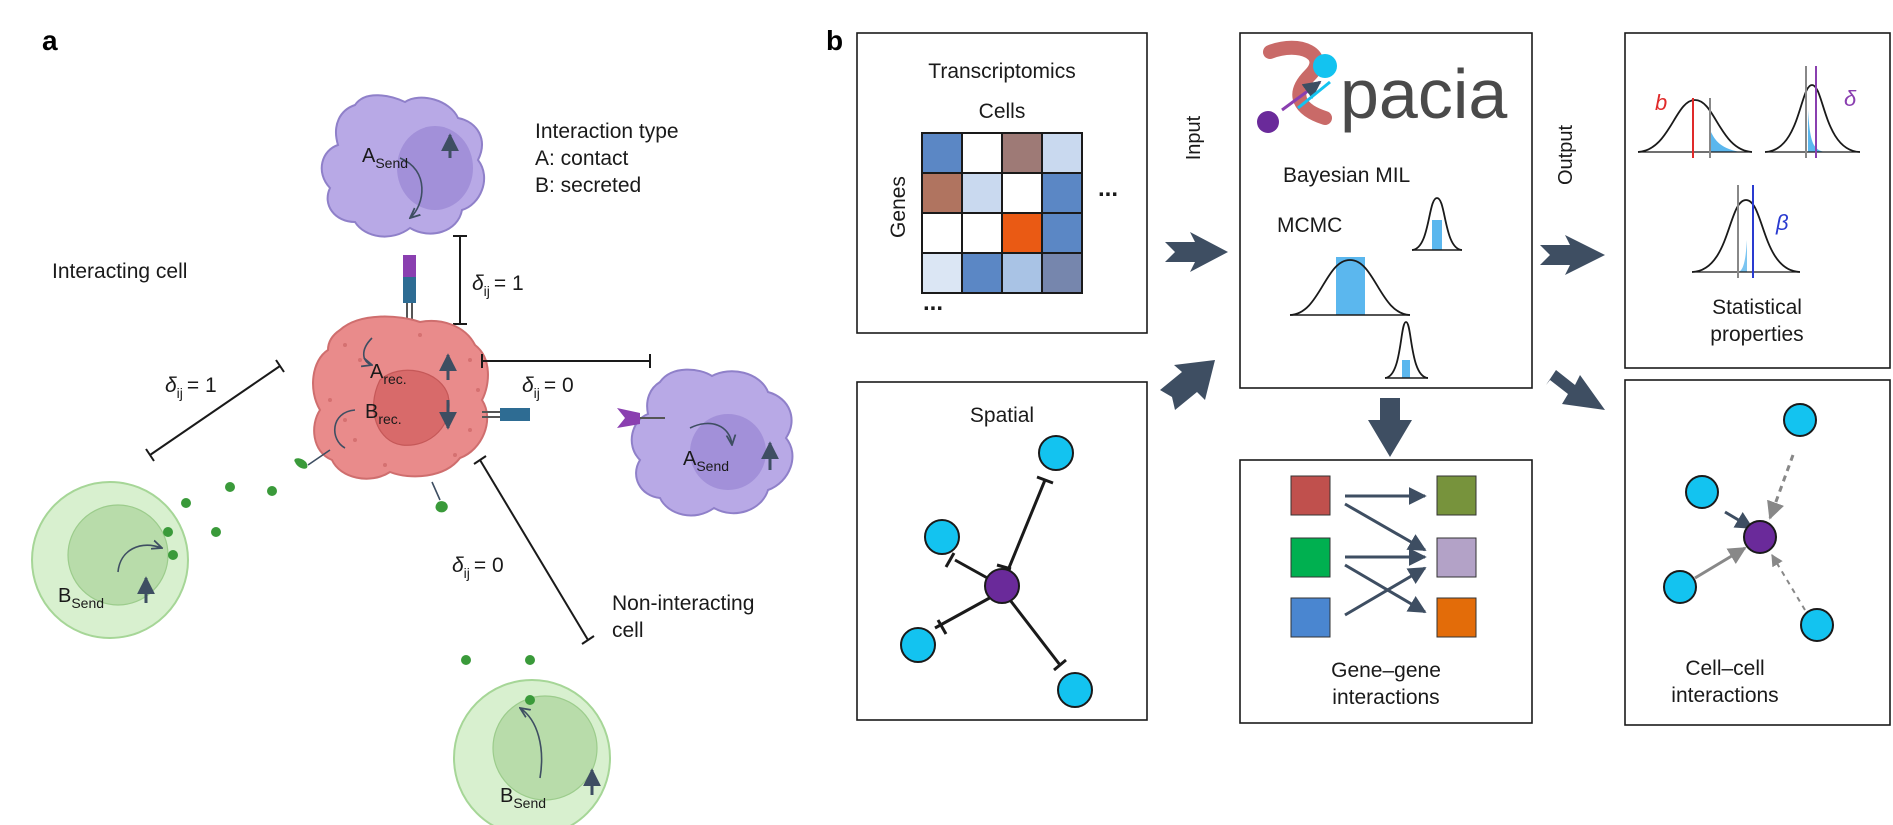 The width and height of the screenshot is (1893, 825). What do you see at coordinates (532, 752) in the screenshot?
I see `green-sender-cell-bottom` at bounding box center [532, 752].